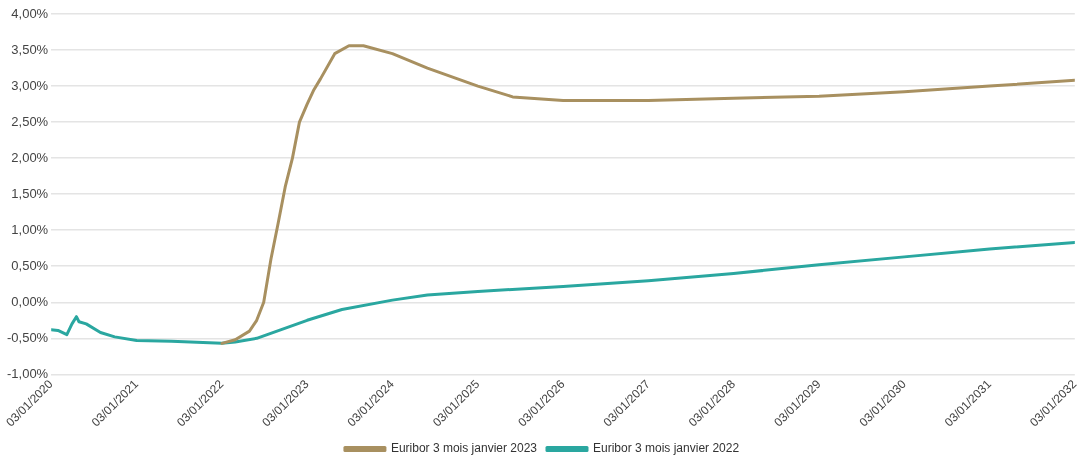 The height and width of the screenshot is (469, 1088). Describe the element at coordinates (30, 229) in the screenshot. I see `y-tick-label: 1,00%` at that location.